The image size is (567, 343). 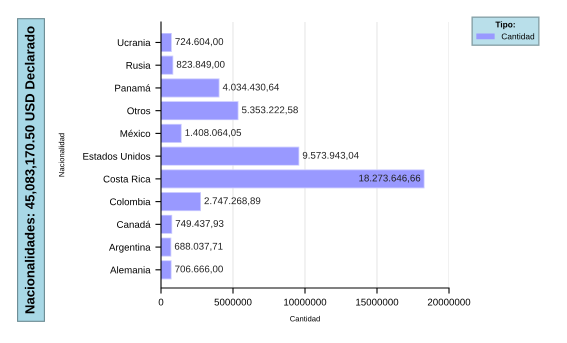 What do you see at coordinates (138, 65) in the screenshot?
I see `y-tick-label: Rusia` at bounding box center [138, 65].